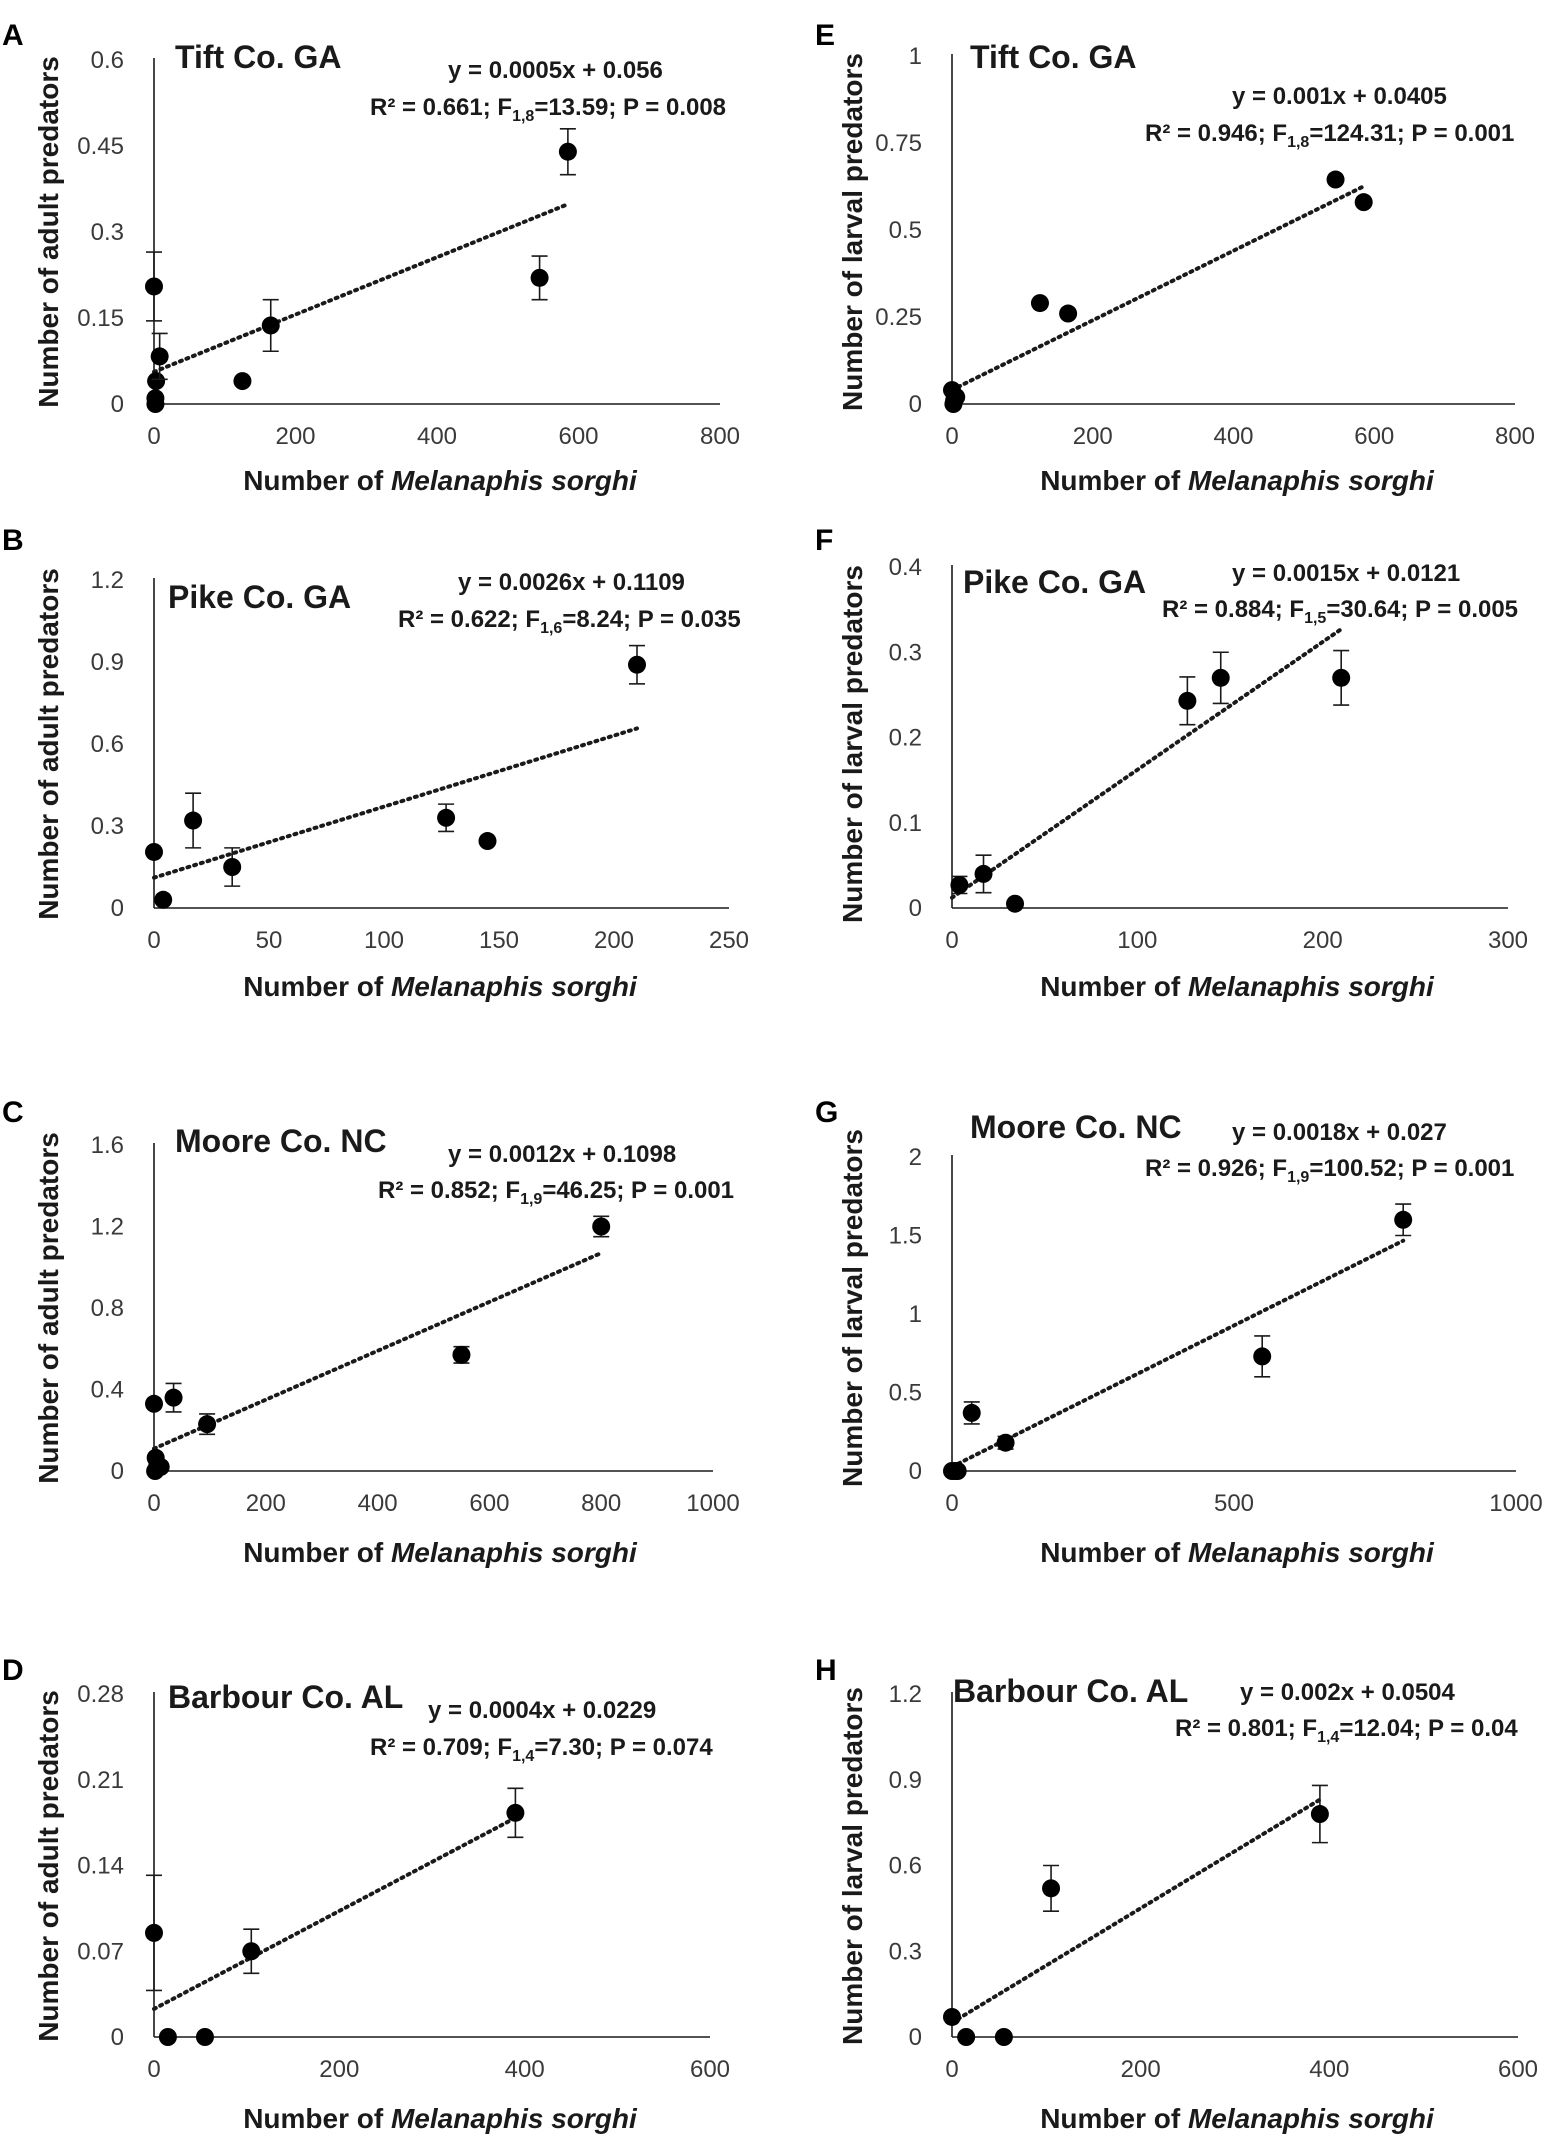 The image size is (1562, 2146). I want to click on regression-equation: y = 0.0026x + 0.1109, so click(571, 582).